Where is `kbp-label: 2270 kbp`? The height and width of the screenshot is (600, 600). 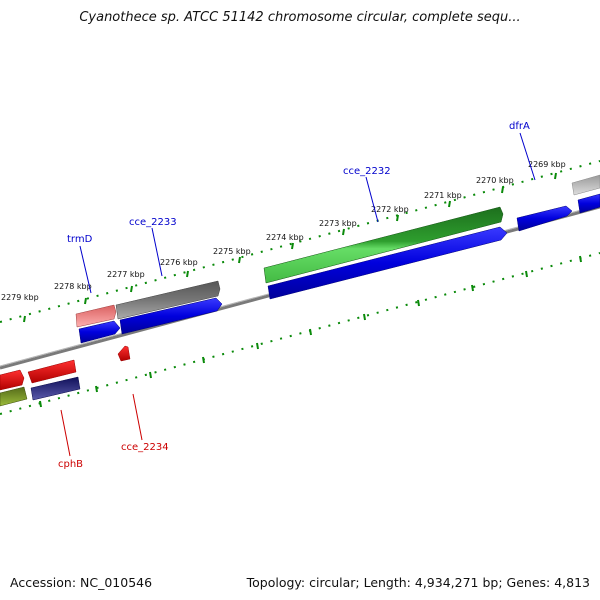 kbp-label: 2270 kbp is located at coordinates (495, 180).